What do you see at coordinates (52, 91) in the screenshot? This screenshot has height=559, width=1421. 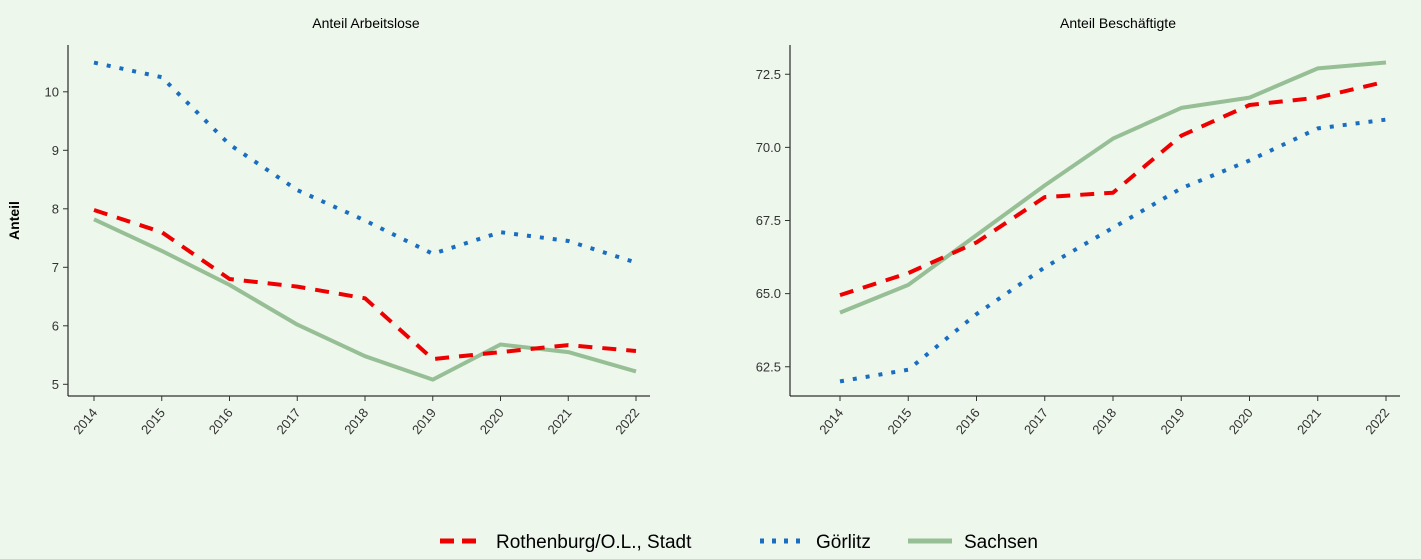 I see `y-tick-label: 10` at bounding box center [52, 91].